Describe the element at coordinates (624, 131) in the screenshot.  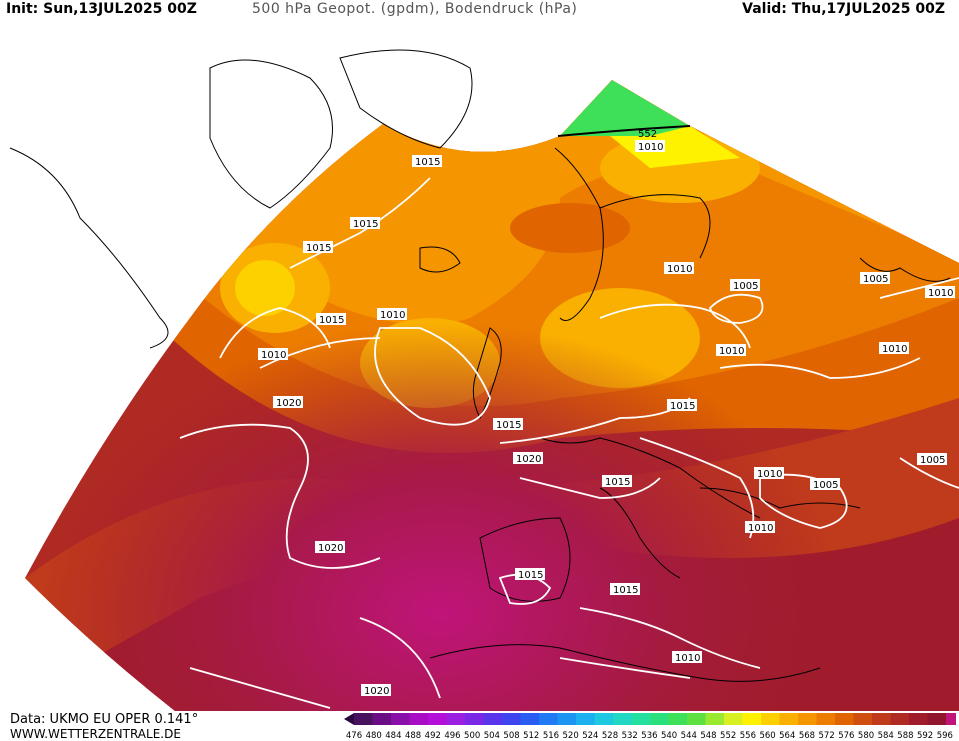
I see `contour-552-line` at that location.